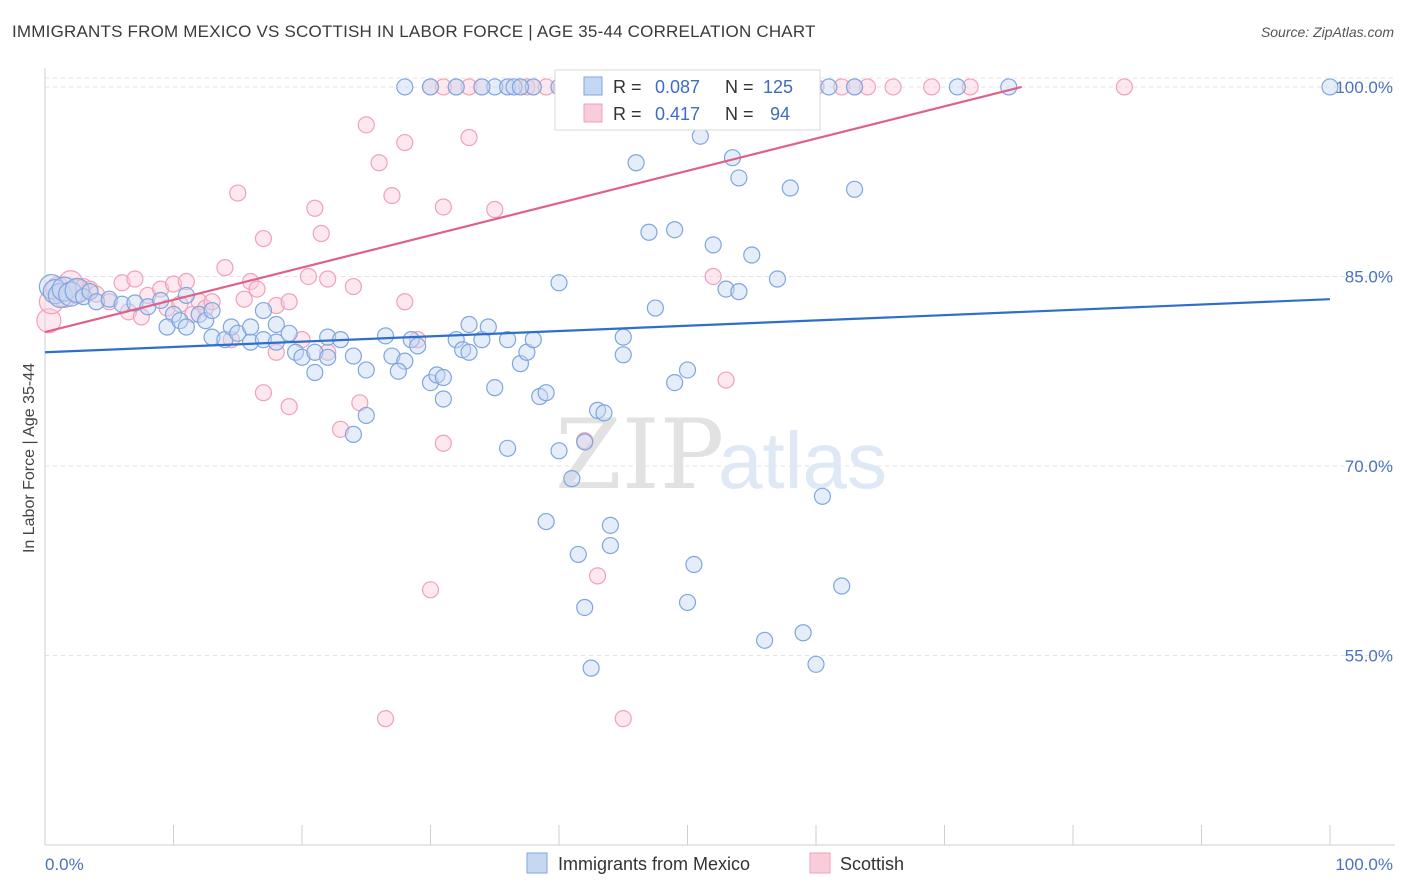 Image resolution: width=1406 pixels, height=892 pixels. I want to click on stats-swatch-blue, so click(593, 86).